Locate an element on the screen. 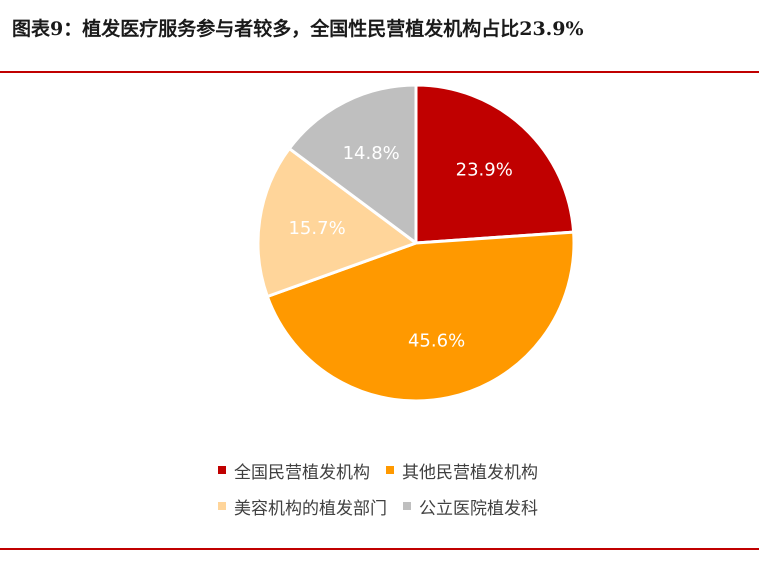  bottom-divider is located at coordinates (379, 549).